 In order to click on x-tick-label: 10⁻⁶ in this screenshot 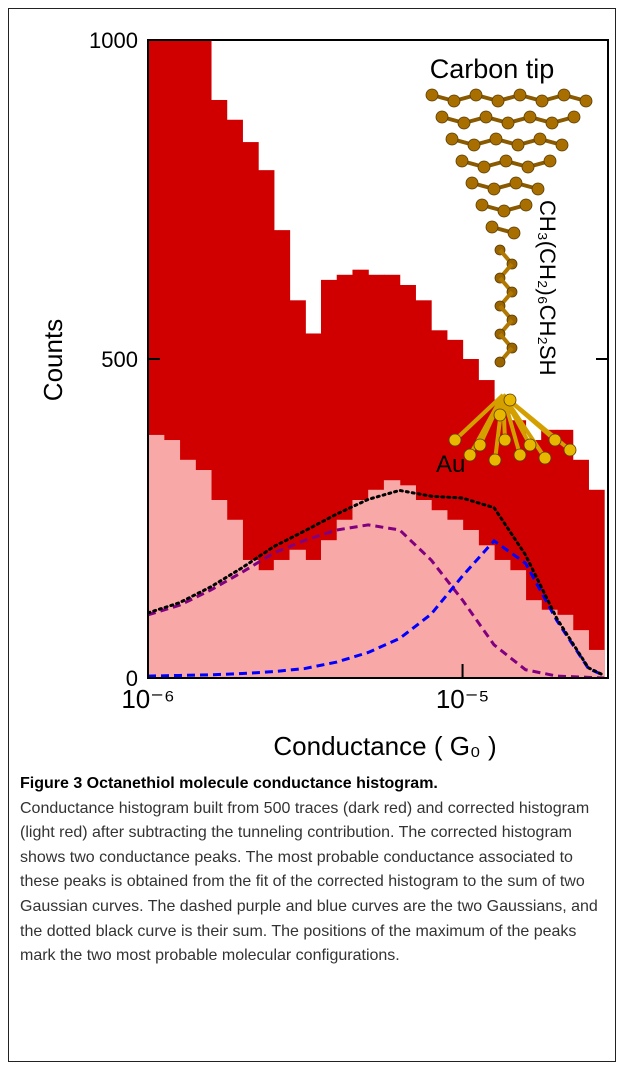, I will do `click(147, 699)`.